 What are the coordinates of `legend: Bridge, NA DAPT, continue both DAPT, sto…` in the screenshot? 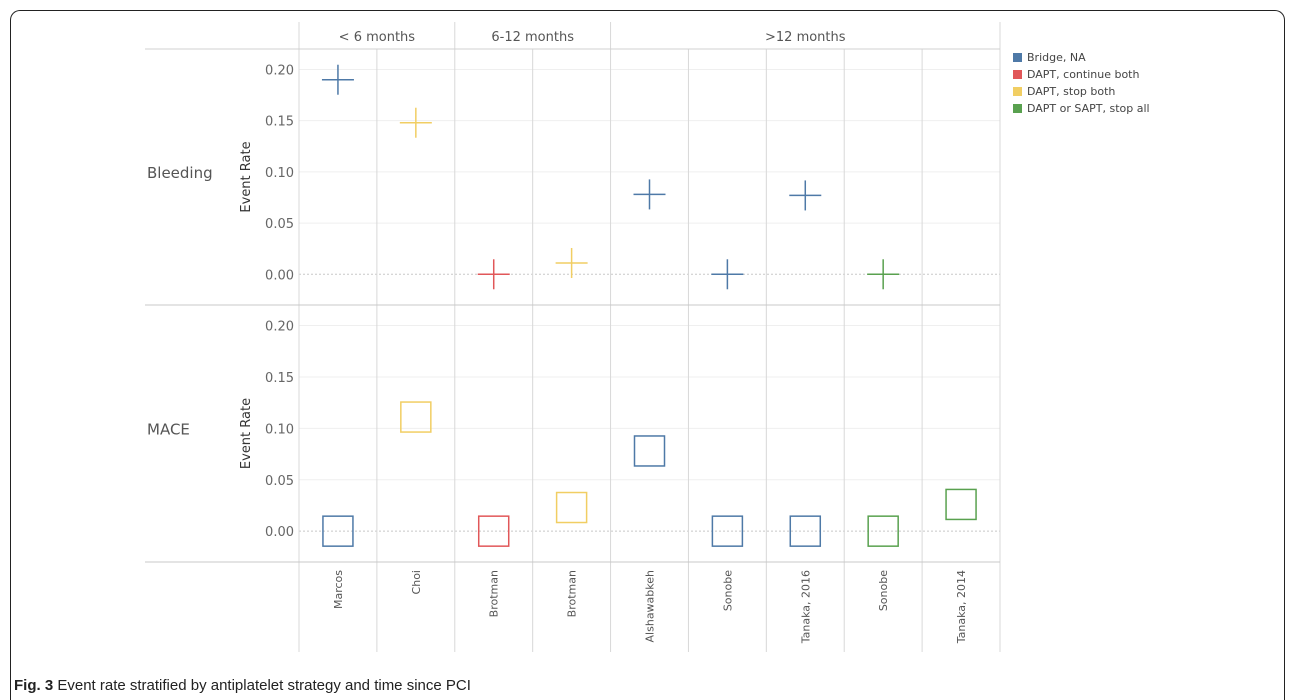 It's located at (1081, 83).